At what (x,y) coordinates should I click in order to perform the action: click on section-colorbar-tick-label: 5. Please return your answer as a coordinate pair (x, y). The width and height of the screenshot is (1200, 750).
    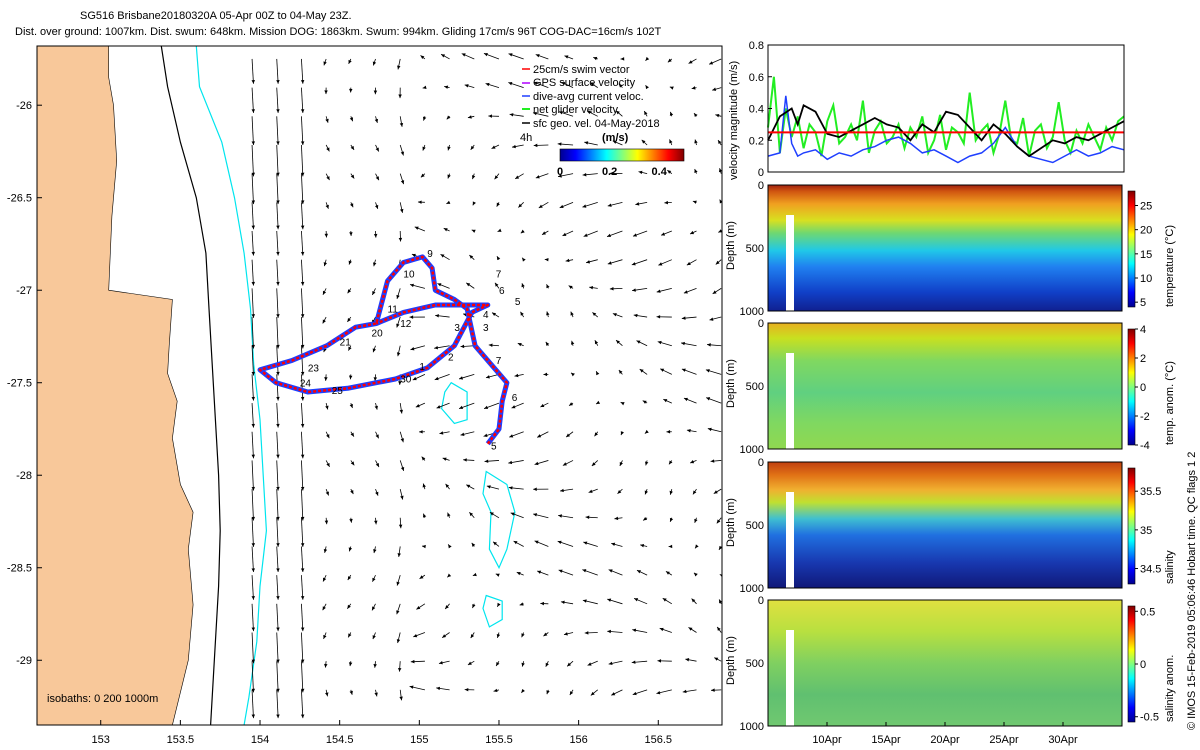
    Looking at the image, I should click on (1143, 303).